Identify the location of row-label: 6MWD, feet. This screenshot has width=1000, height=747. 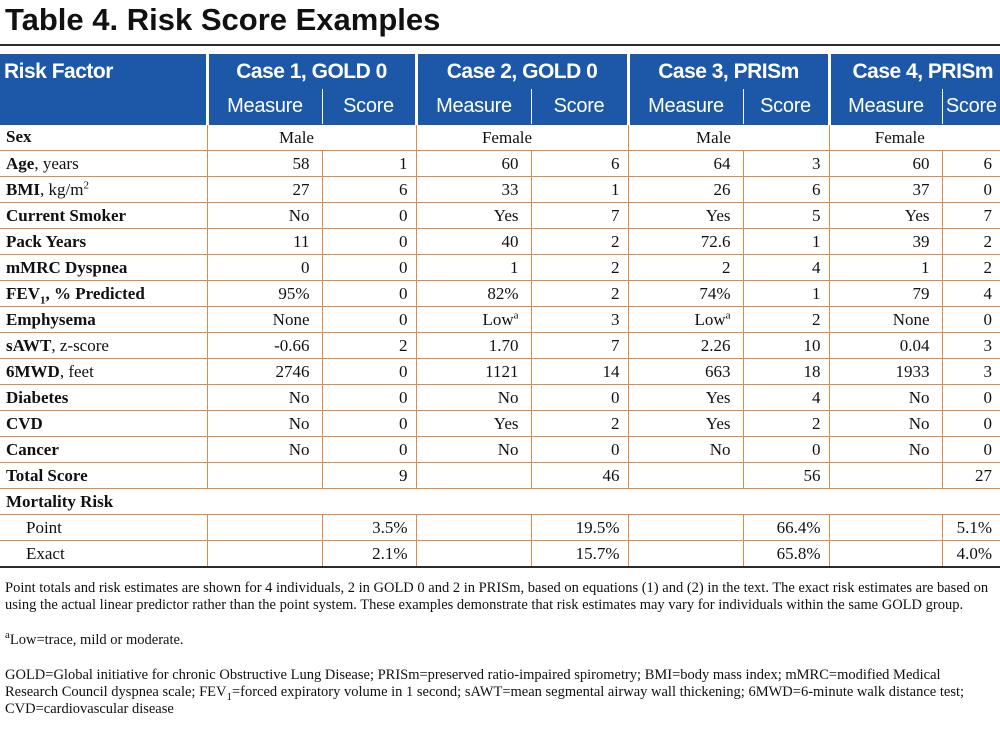
(103, 371).